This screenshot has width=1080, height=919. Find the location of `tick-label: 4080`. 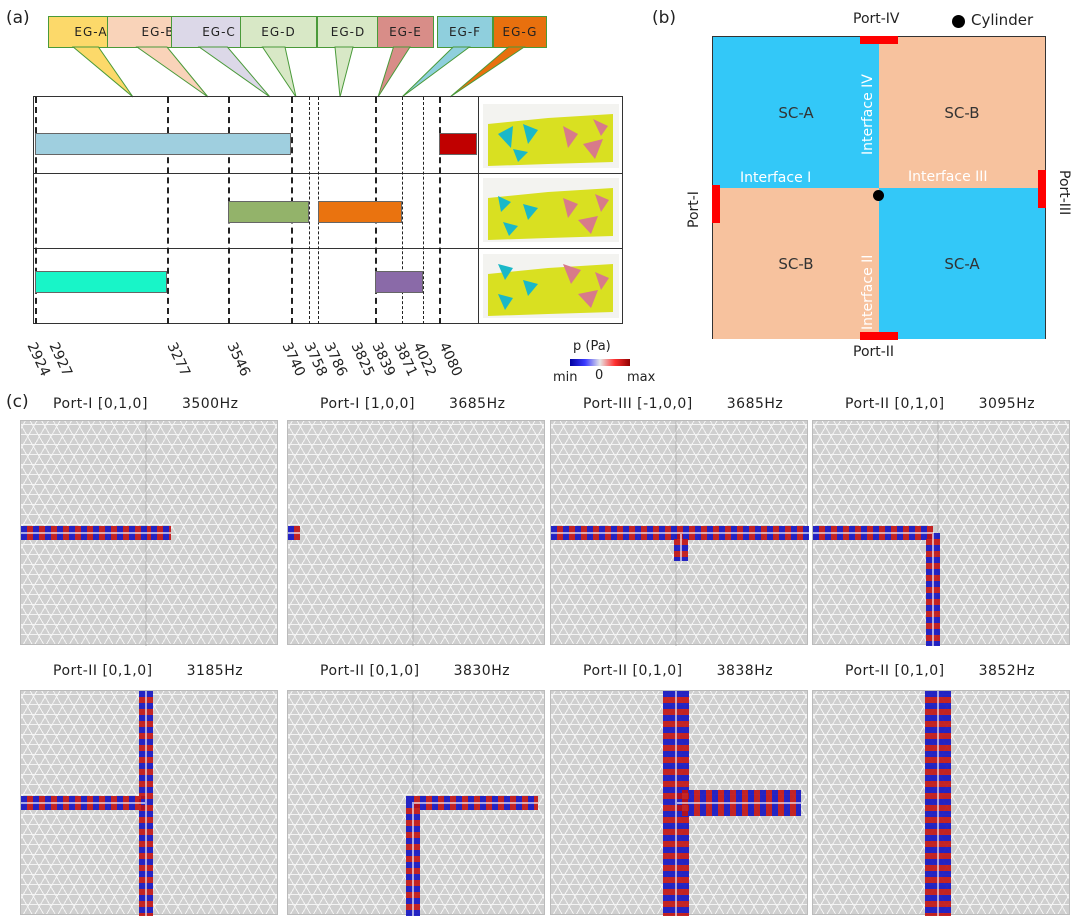

tick-label: 4080 is located at coordinates (450, 360).